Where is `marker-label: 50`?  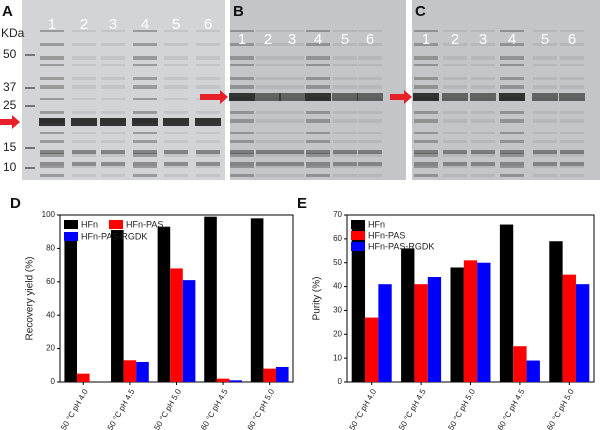
marker-label: 50 is located at coordinates (10, 54).